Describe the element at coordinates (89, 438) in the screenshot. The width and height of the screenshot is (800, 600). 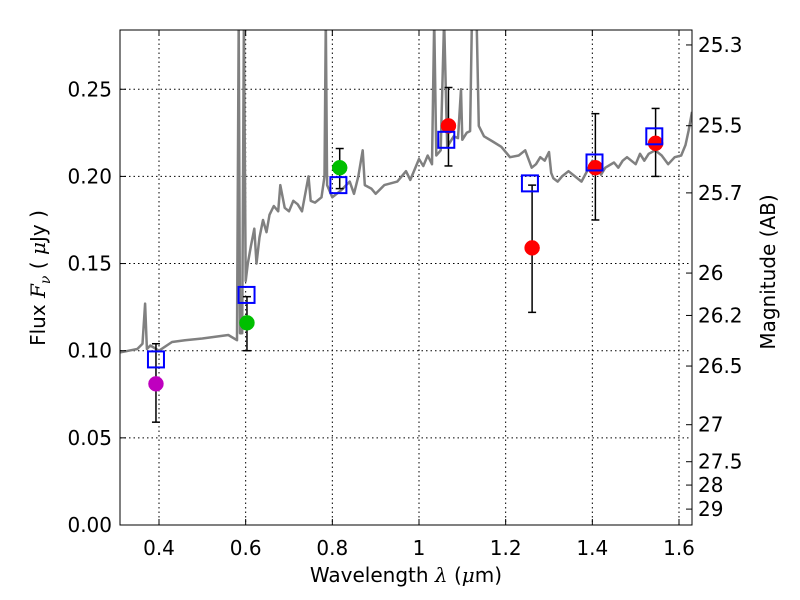
I see `y-tick-label: 0.05` at that location.